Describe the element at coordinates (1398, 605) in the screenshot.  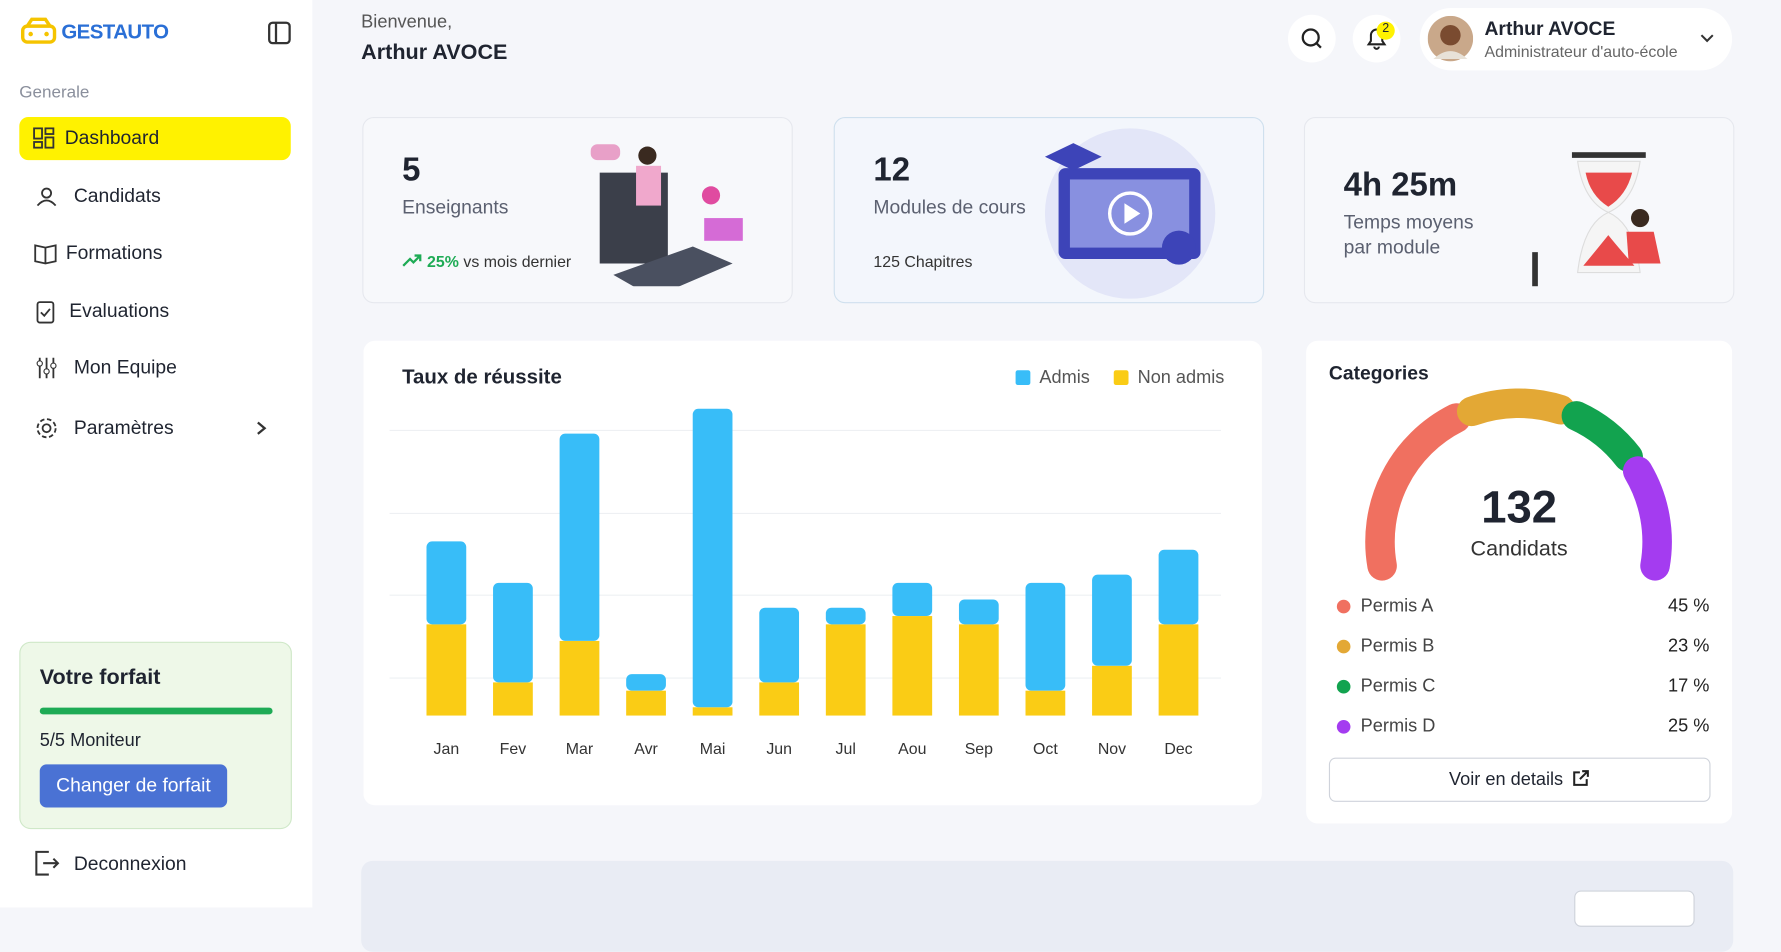
I see `category-name: Permis A` at that location.